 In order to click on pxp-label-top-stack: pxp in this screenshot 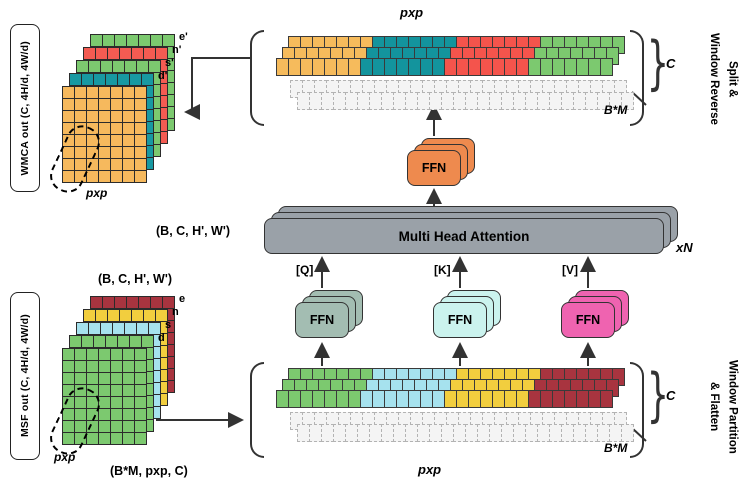, I will do `click(97, 193)`.